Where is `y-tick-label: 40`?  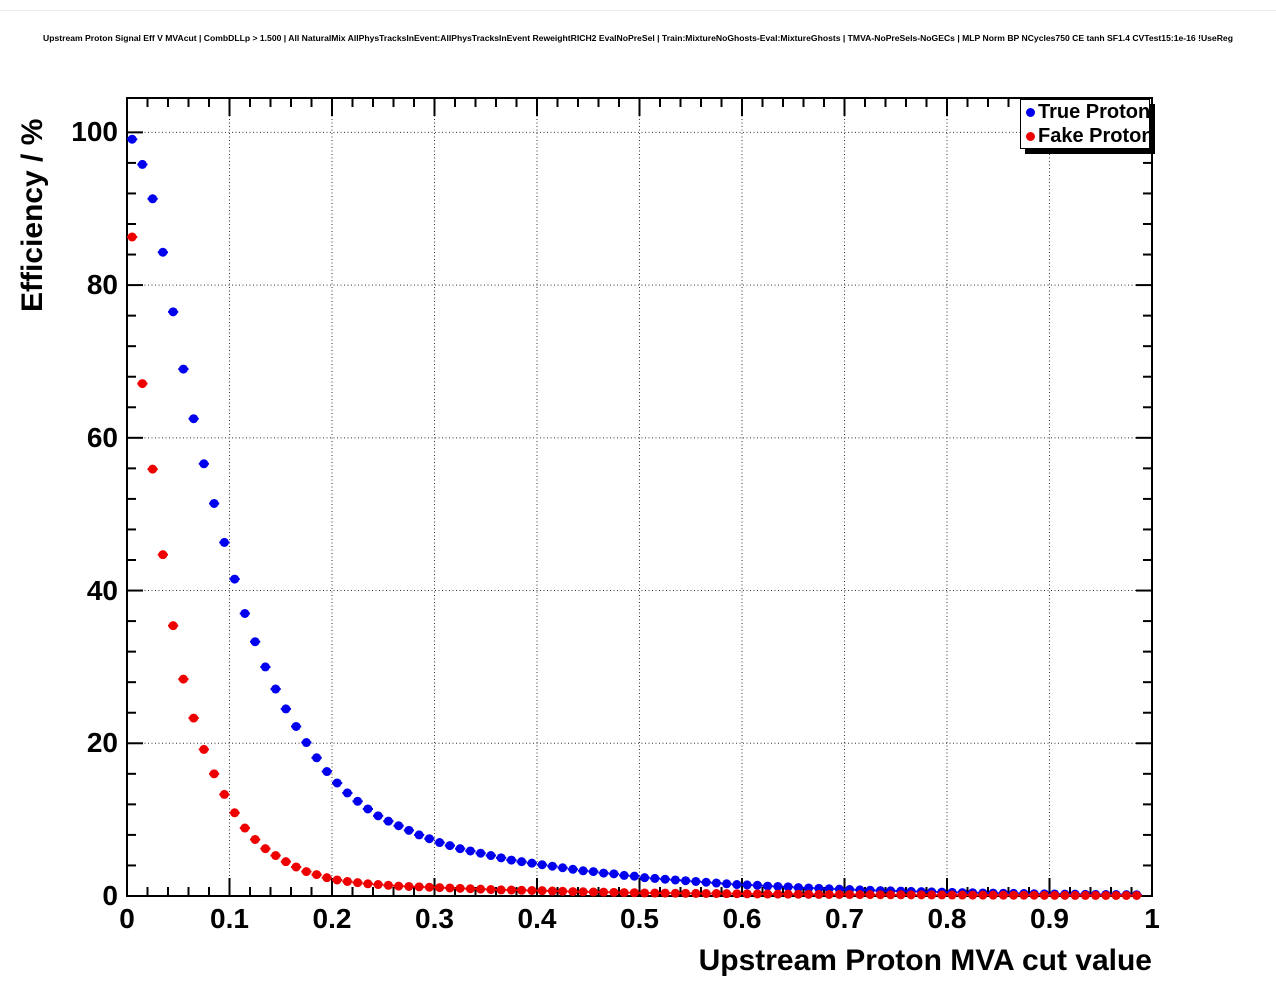
y-tick-label: 40 is located at coordinates (102, 590).